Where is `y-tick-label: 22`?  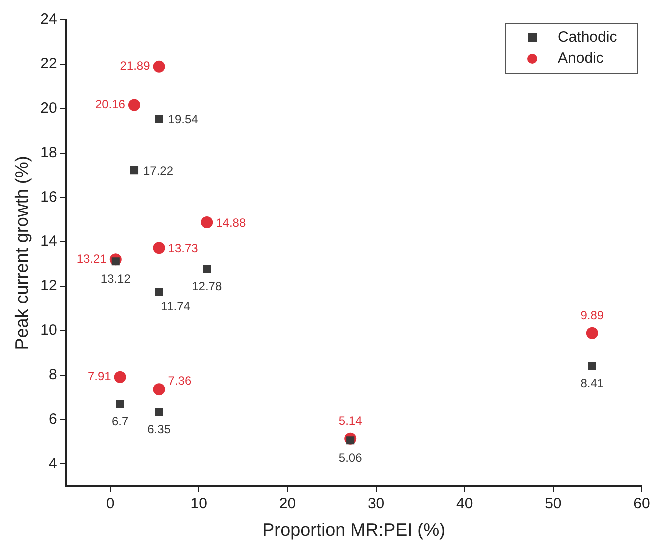 y-tick-label: 22 is located at coordinates (49, 64).